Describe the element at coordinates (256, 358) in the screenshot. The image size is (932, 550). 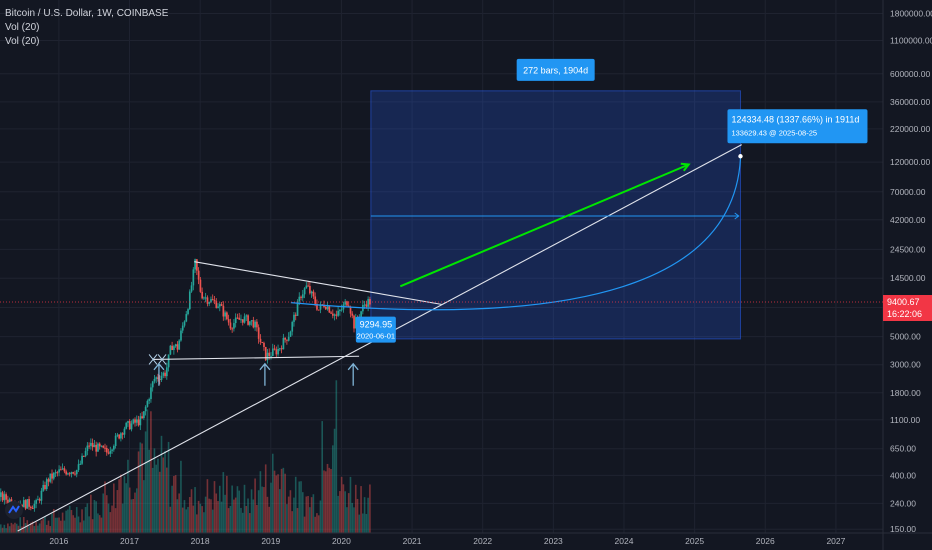
I see `horizontal-support-line` at that location.